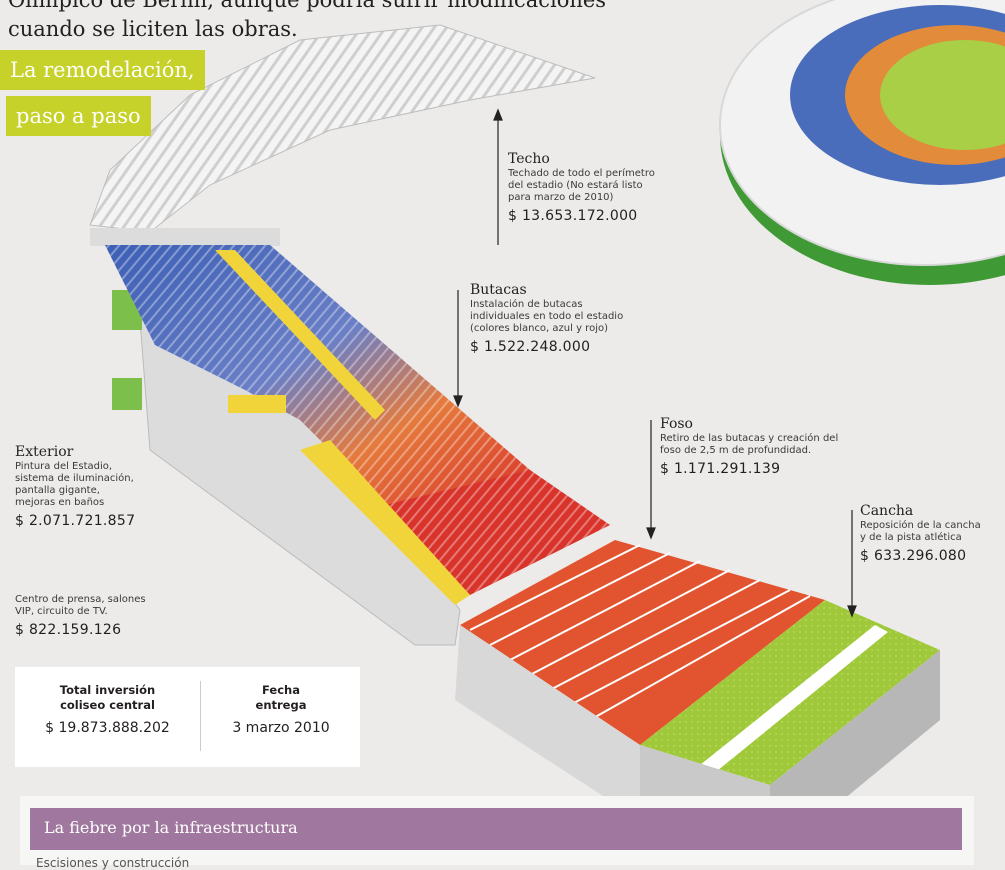 The height and width of the screenshot is (870, 1005). What do you see at coordinates (57, 490) in the screenshot?
I see `label-exterior-desc-3: pantalla gigante,` at bounding box center [57, 490].